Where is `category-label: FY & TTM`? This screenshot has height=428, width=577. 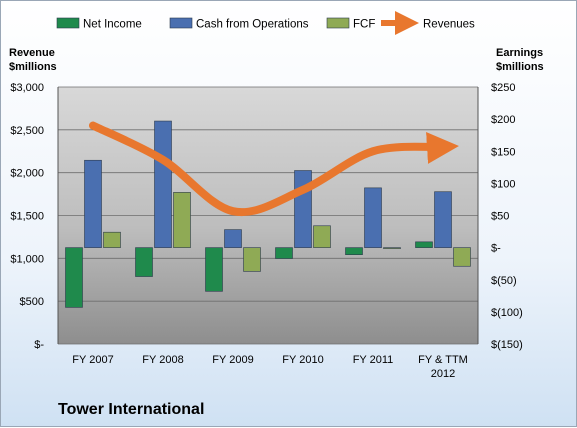 category-label: FY & TTM is located at coordinates (443, 360).